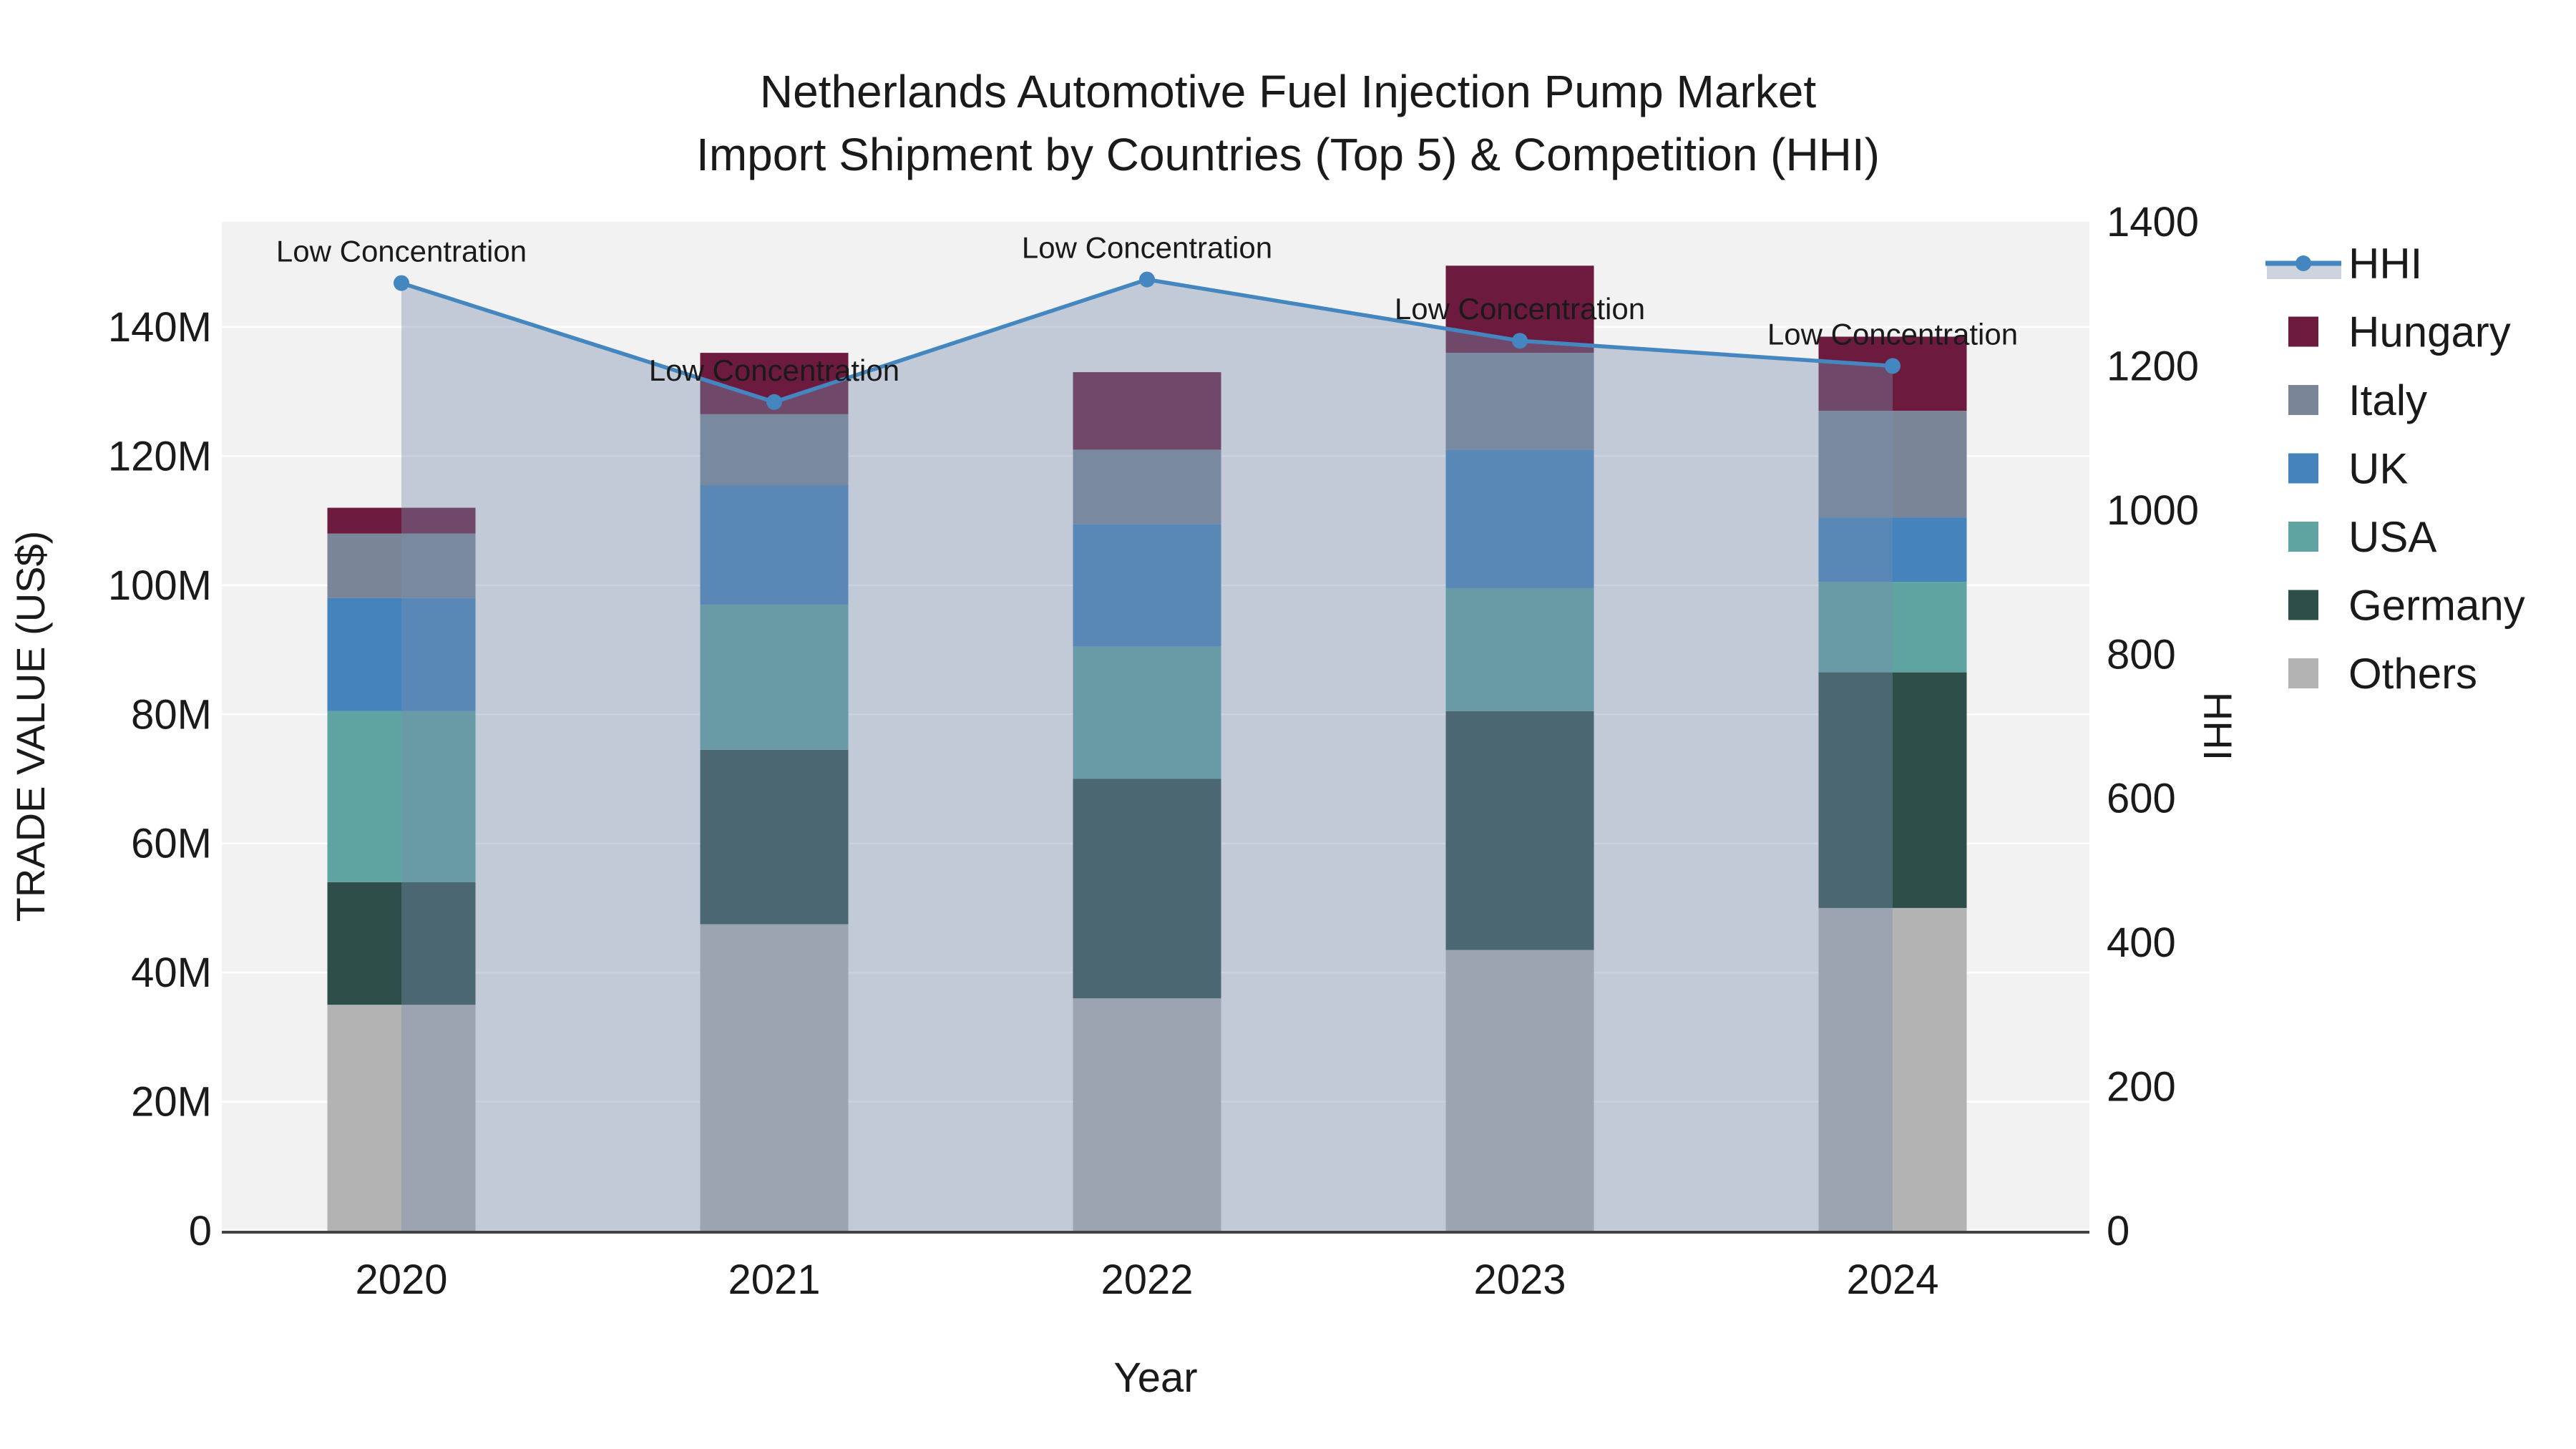  I want to click on legend-label-uk: UK, so click(2378, 469).